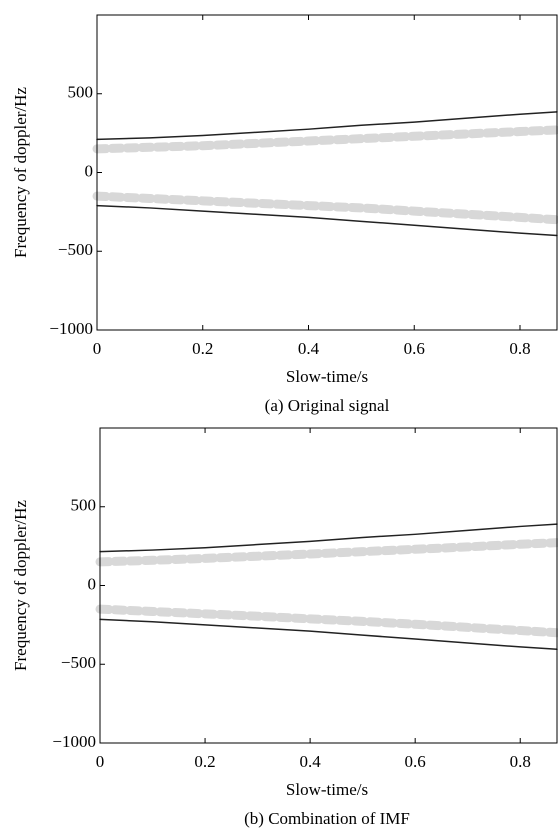  Describe the element at coordinates (327, 818) in the screenshot. I see `caption: (b) Combination of IMF` at that location.